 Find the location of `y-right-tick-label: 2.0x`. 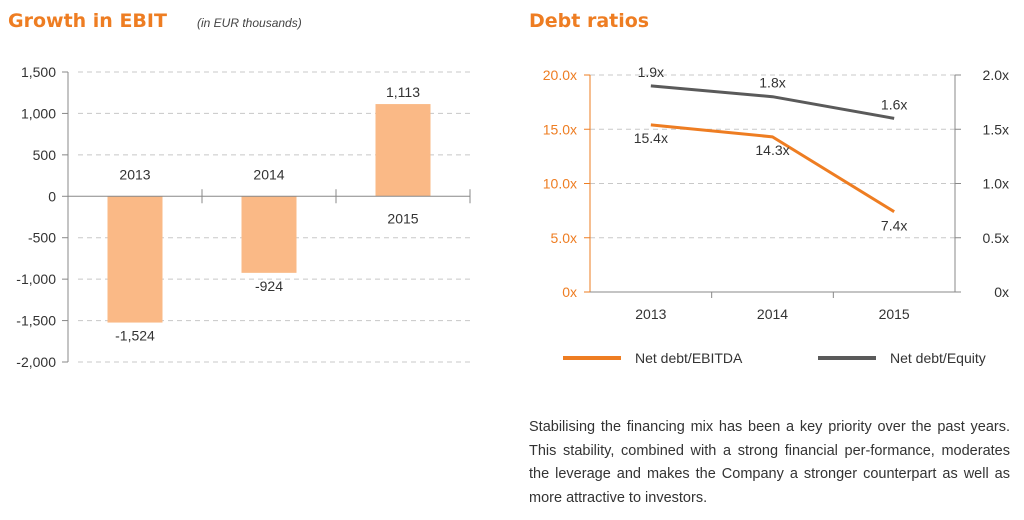

y-right-tick-label: 2.0x is located at coordinates (996, 75).